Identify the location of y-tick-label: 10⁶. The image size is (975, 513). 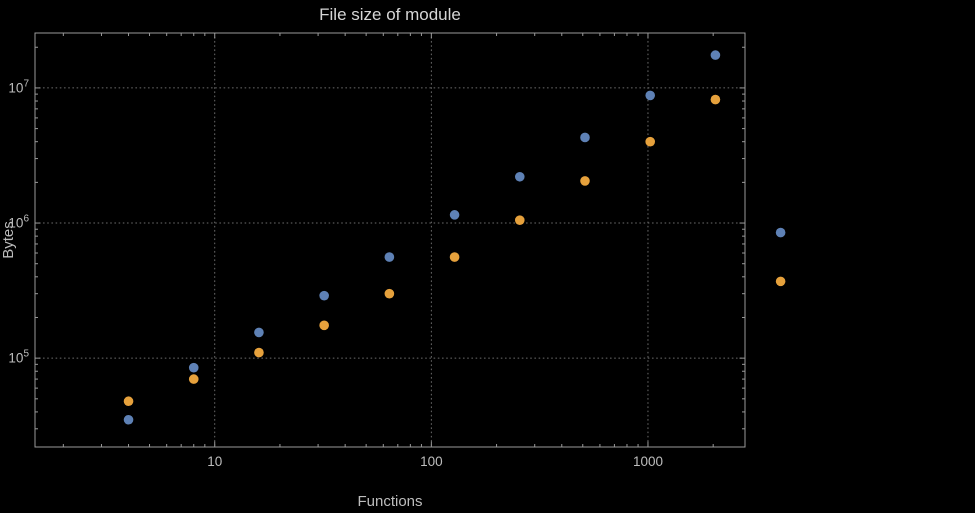
(18, 222).